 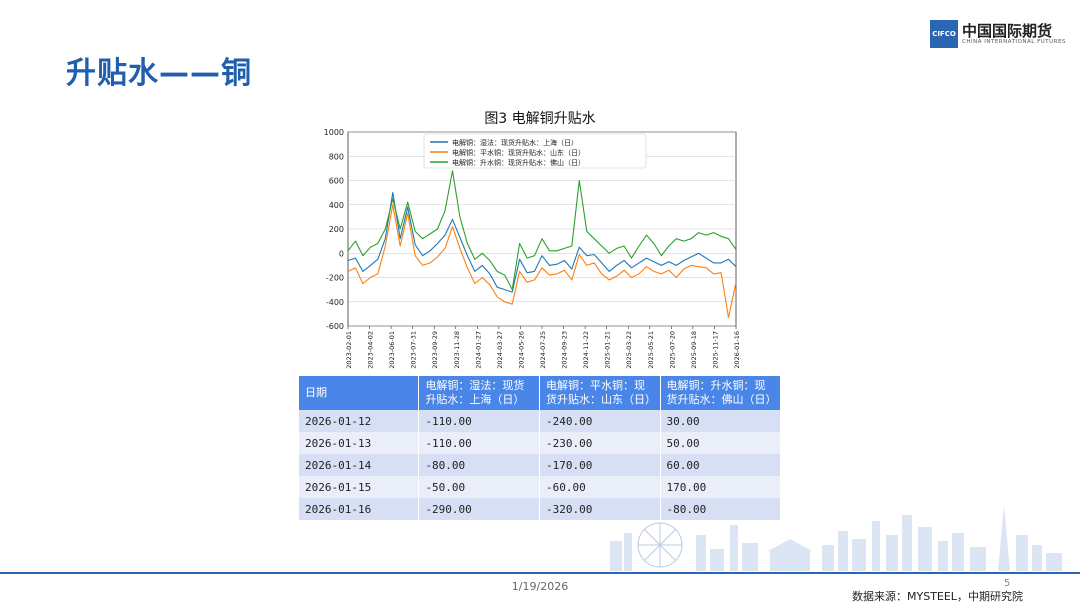 I want to click on x-tick-label: 2023-02-01, so click(x=349, y=350).